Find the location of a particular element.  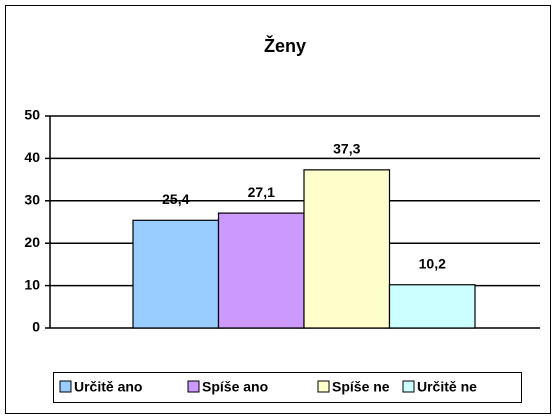

y-tick-label: 30 is located at coordinates (32, 200).